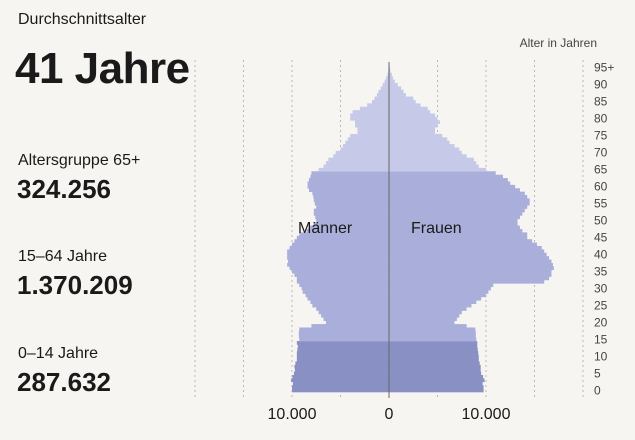 This screenshot has height=440, width=635. What do you see at coordinates (604, 68) in the screenshot?
I see `y-tick-label: 95+` at bounding box center [604, 68].